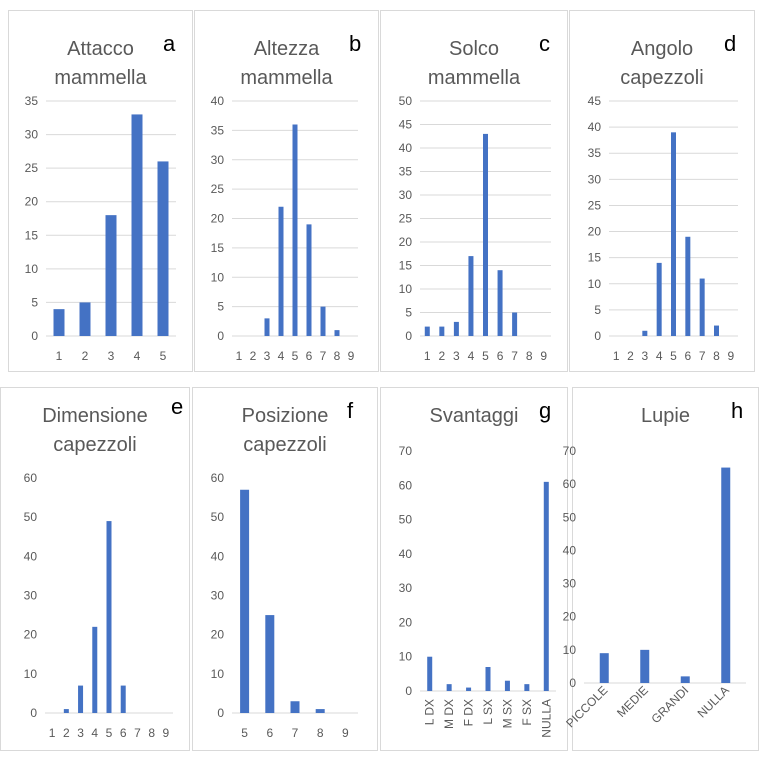 The image size is (762, 758). What do you see at coordinates (474, 416) in the screenshot?
I see `chart-title-line: Svantaggi` at bounding box center [474, 416].